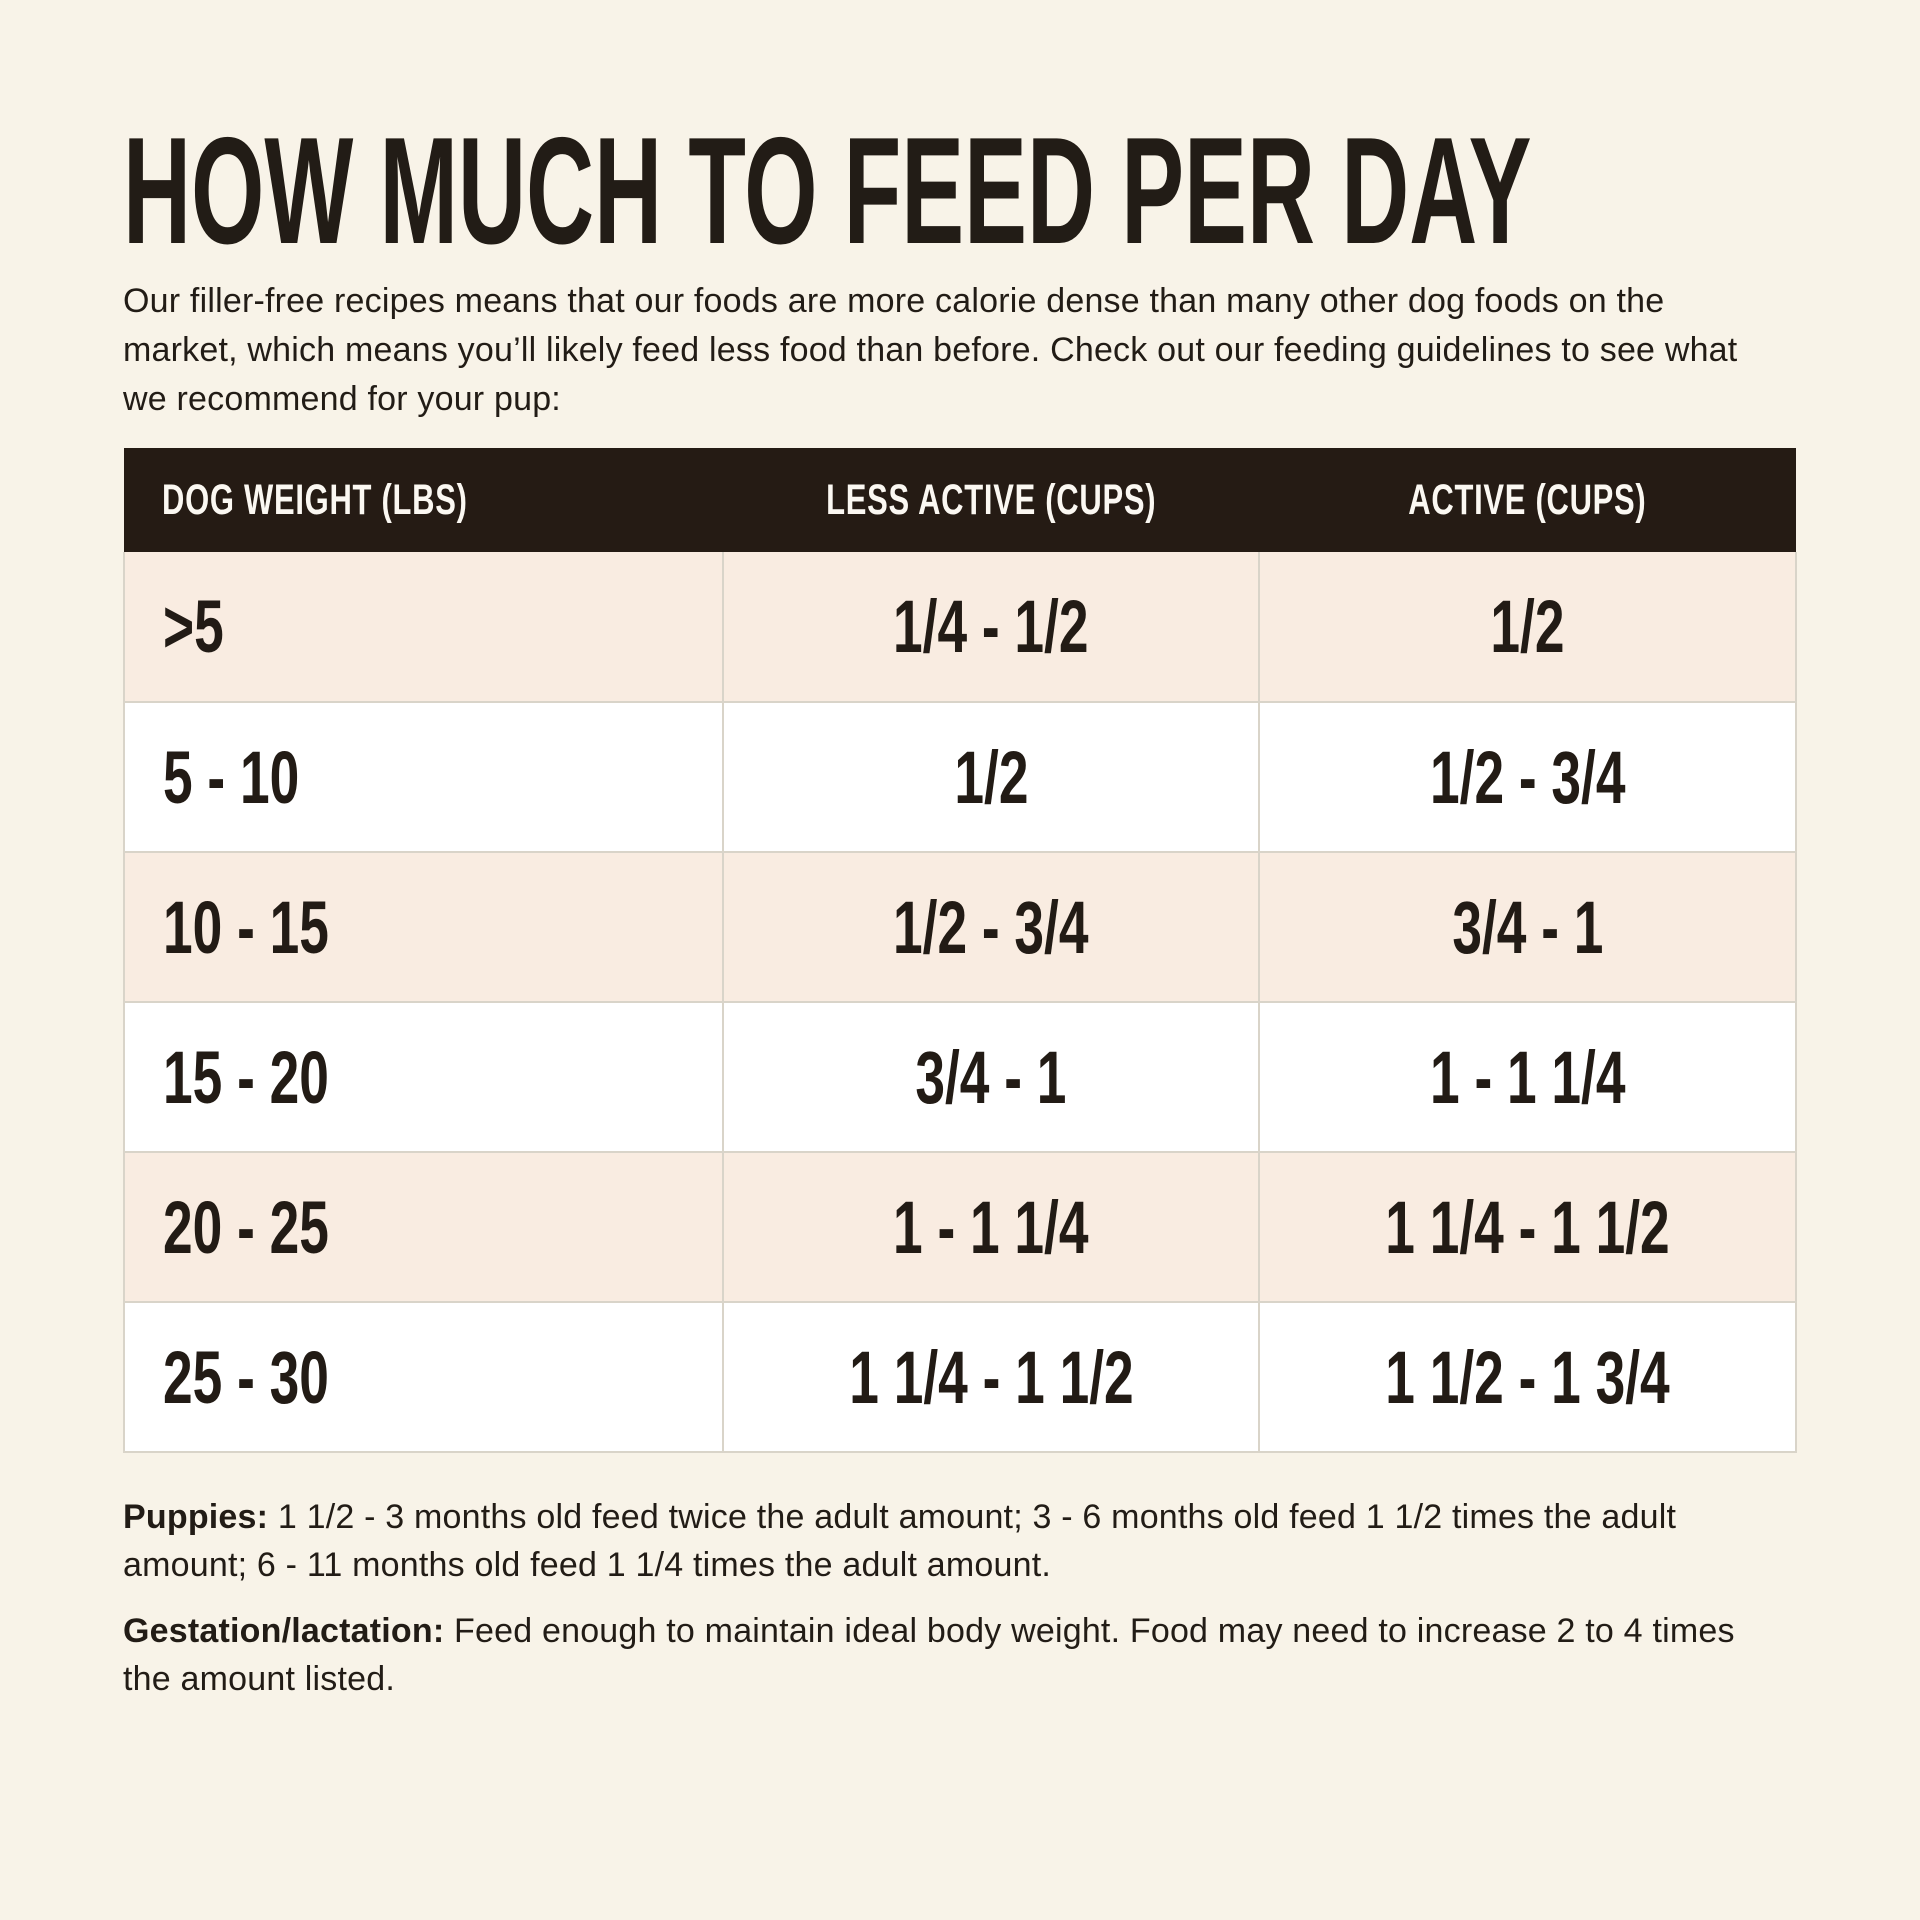 This screenshot has height=1920, width=1920. What do you see at coordinates (1527, 628) in the screenshot?
I see `cell-active: 1/2` at bounding box center [1527, 628].